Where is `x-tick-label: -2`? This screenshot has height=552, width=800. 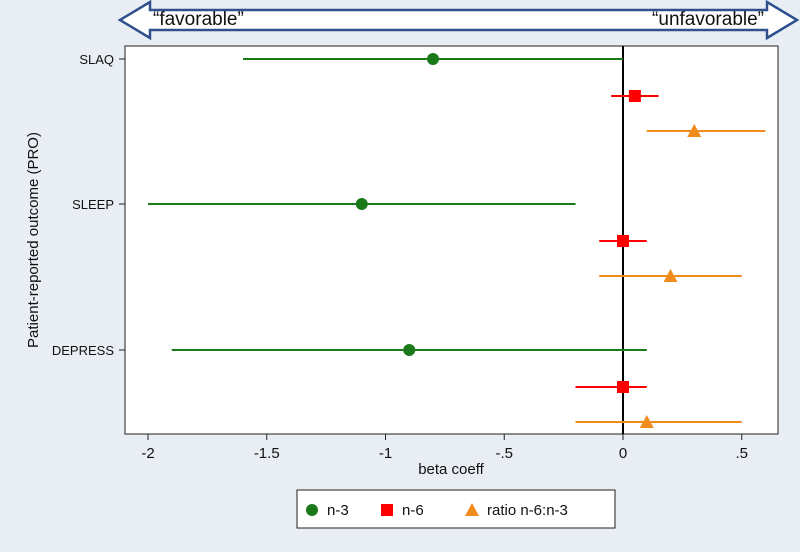 x-tick-label: -2 is located at coordinates (147, 453).